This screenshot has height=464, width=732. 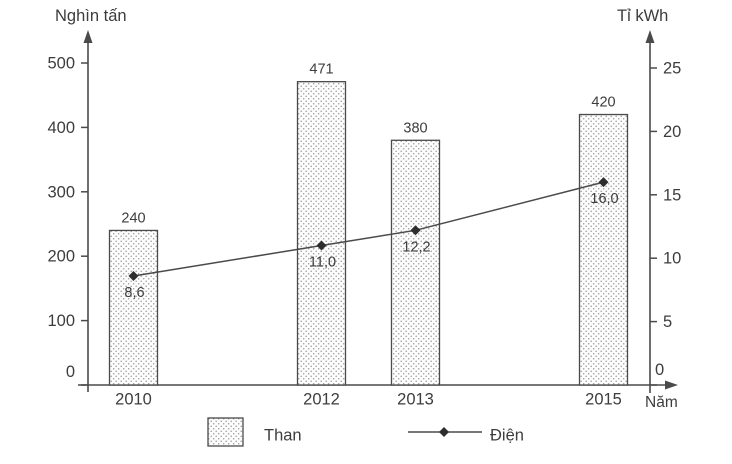 I want to click on right-axis-arrowhead, so click(x=650, y=36).